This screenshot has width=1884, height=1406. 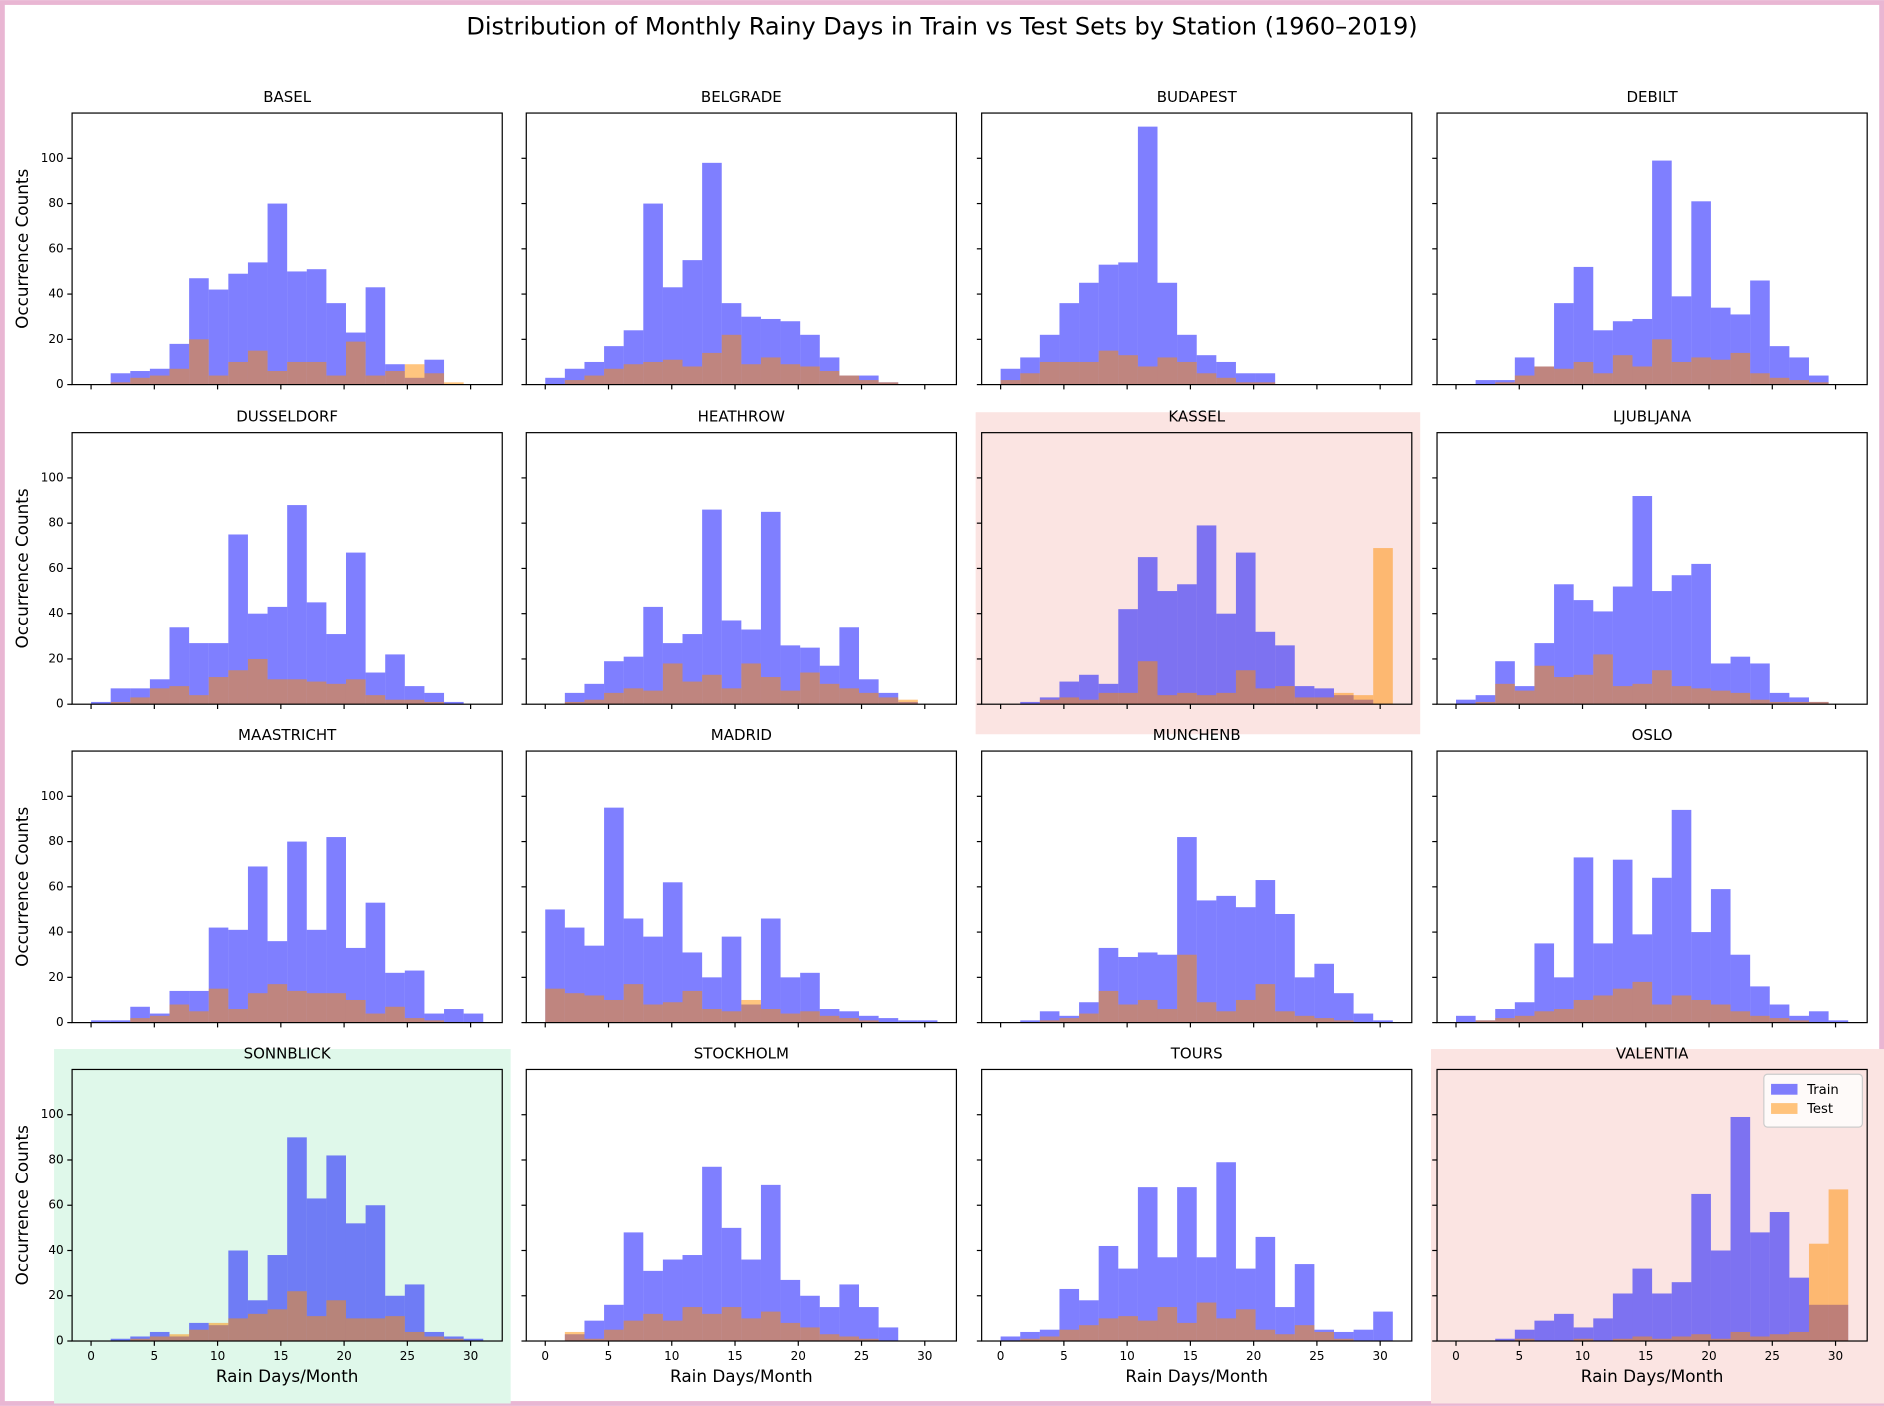 What do you see at coordinates (55, 1295) in the screenshot?
I see `y-tick-label: 20` at bounding box center [55, 1295].